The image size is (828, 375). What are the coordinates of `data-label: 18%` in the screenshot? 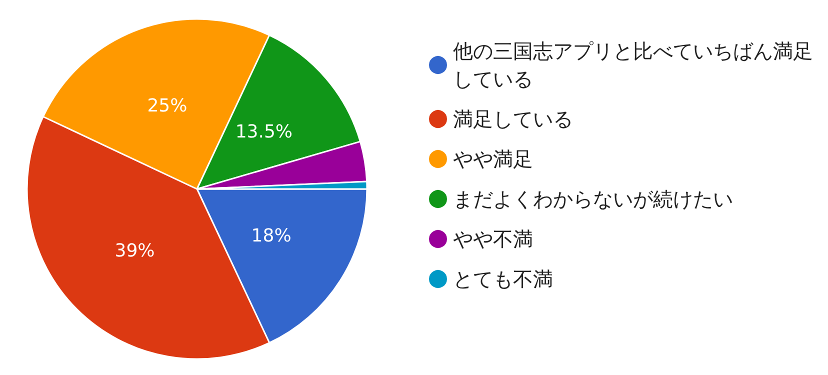 It's located at (271, 236).